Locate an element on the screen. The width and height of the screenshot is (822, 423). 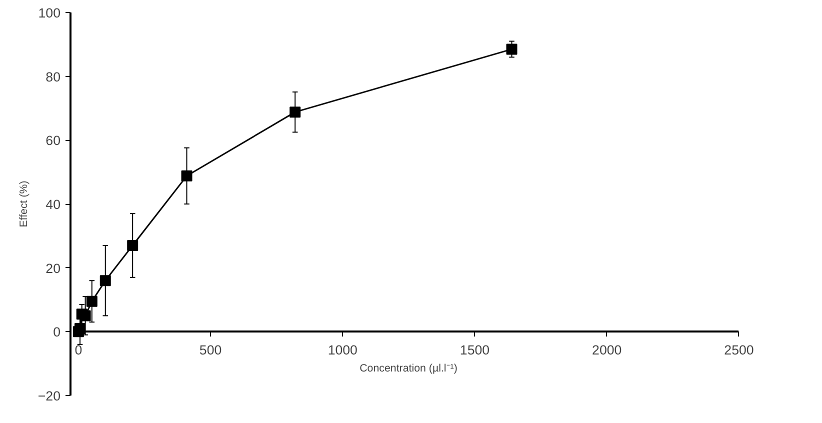
x-tick-label: 2500 is located at coordinates (739, 350).